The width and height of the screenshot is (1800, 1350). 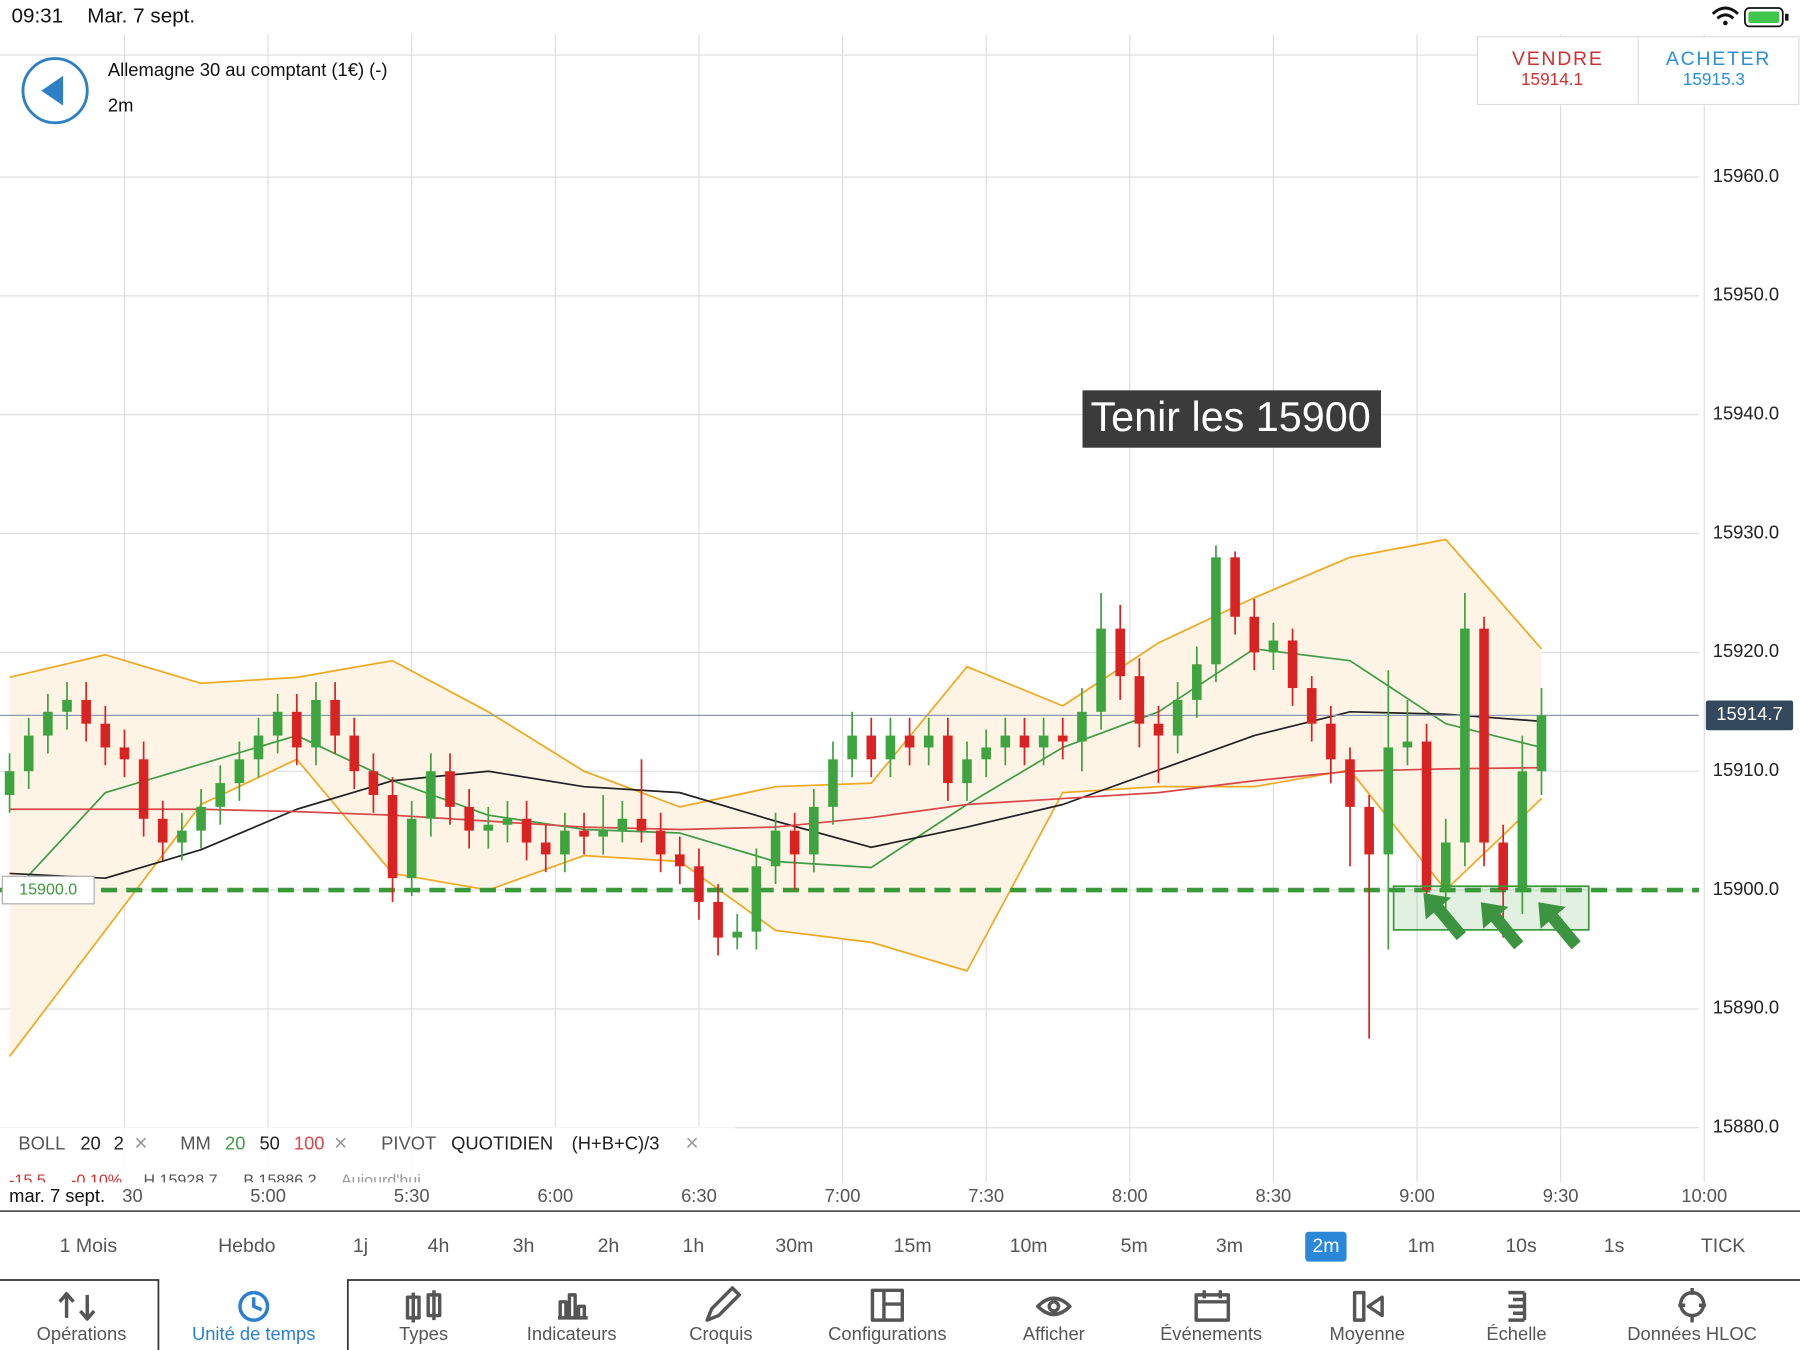 What do you see at coordinates (1521, 1246) in the screenshot?
I see `timeframe-option: 10s` at bounding box center [1521, 1246].